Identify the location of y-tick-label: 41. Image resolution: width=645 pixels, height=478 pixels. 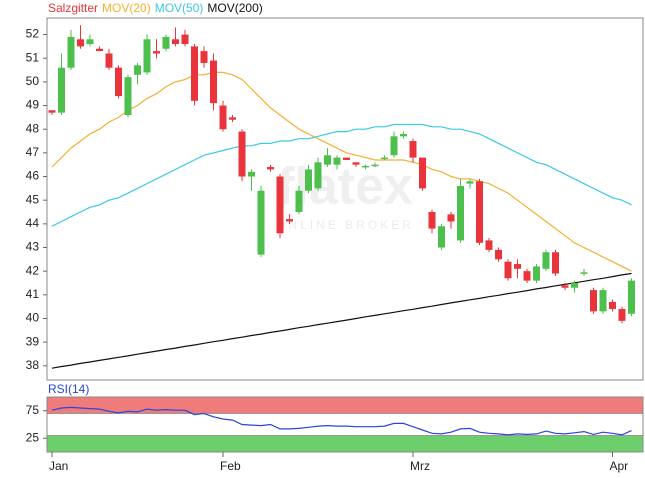
(33, 294).